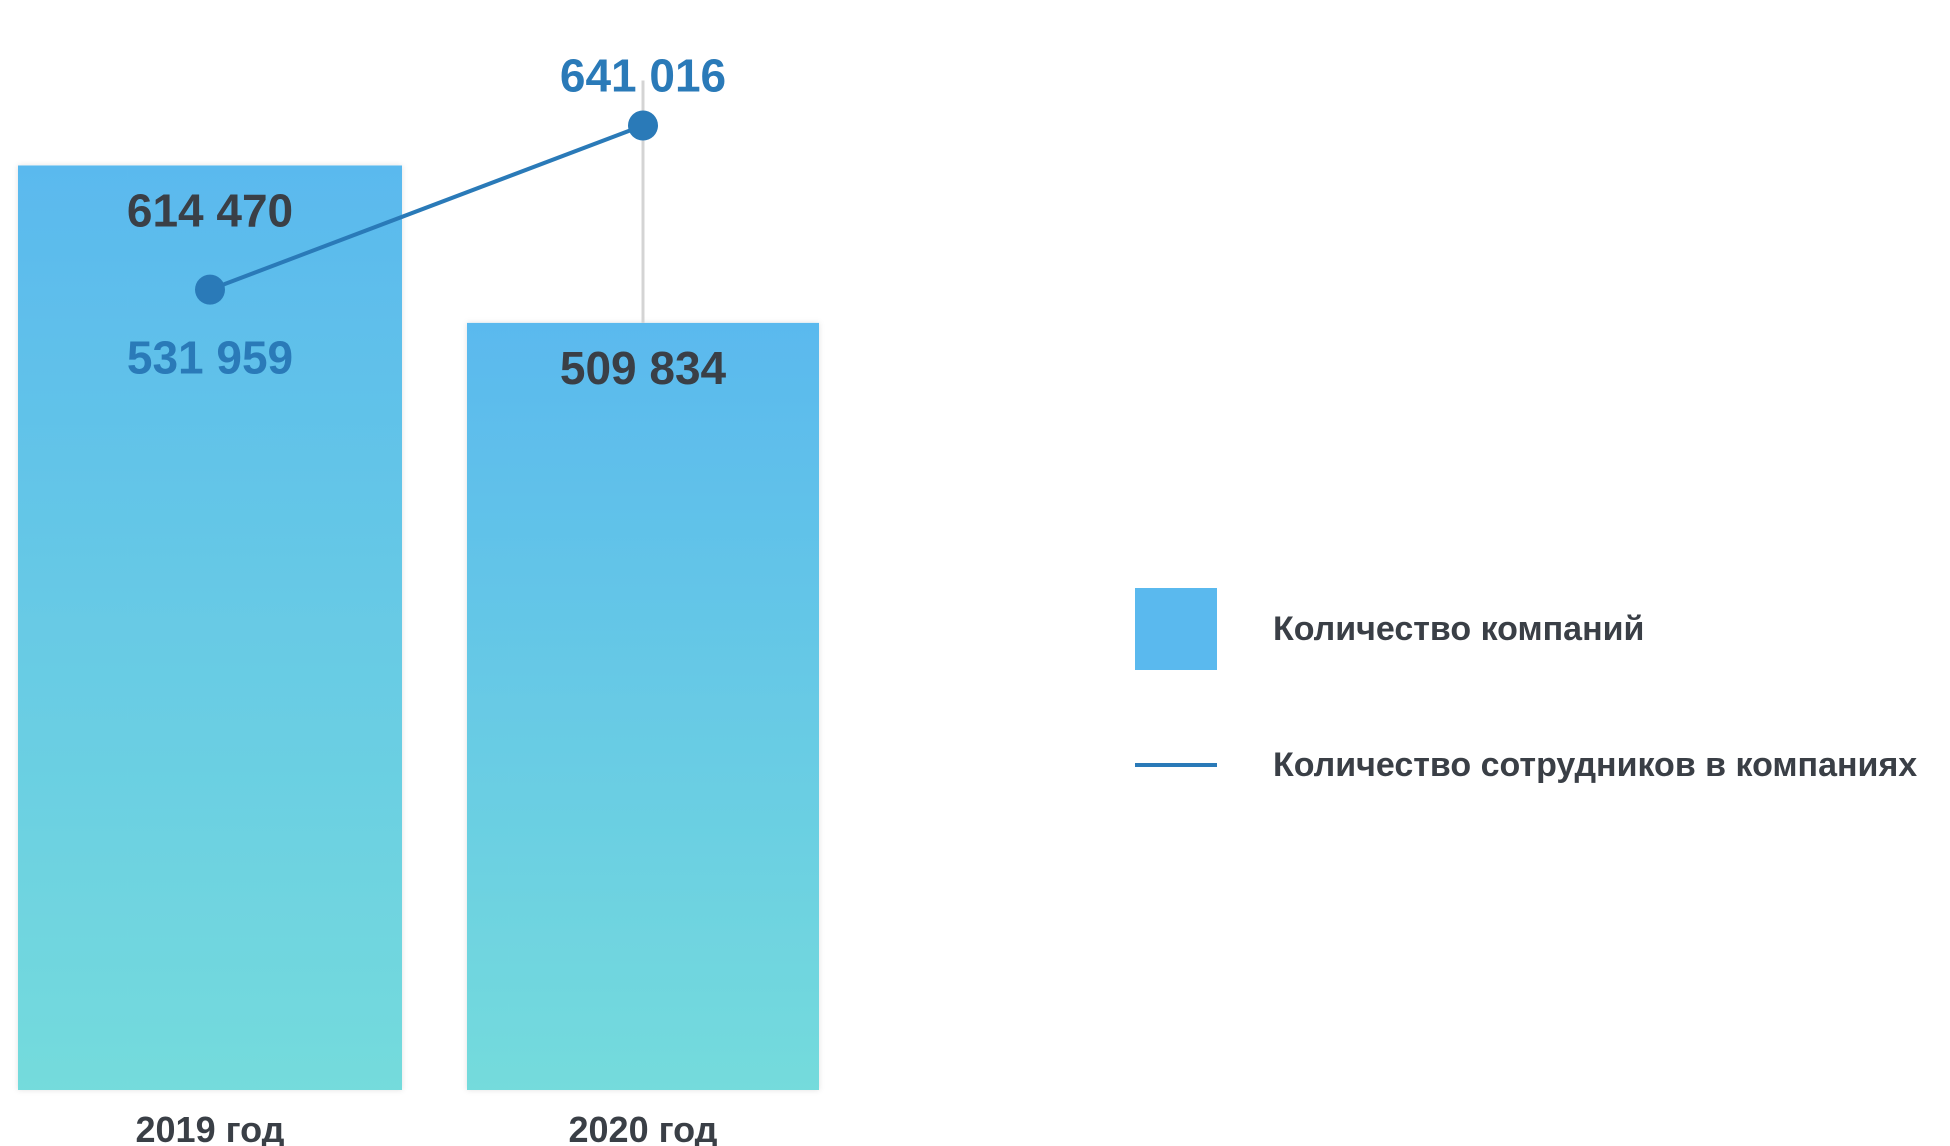  Describe the element at coordinates (1176, 765) in the screenshot. I see `legend-swatch-line-icon` at that location.